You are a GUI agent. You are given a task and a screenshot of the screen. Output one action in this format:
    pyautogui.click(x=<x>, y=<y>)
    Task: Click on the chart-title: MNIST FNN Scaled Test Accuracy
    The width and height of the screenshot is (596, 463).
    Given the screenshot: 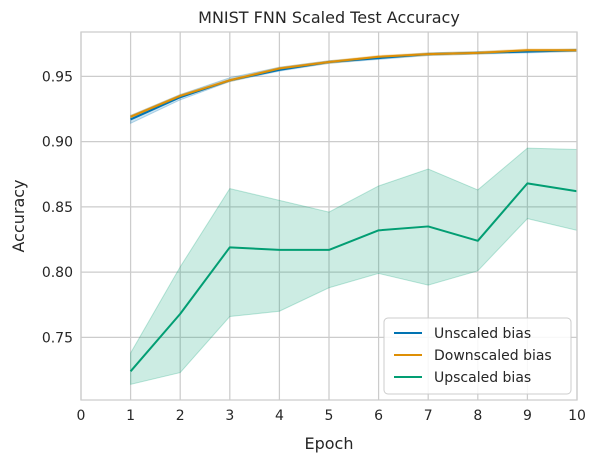 What is the action you would take?
    pyautogui.click(x=329, y=17)
    